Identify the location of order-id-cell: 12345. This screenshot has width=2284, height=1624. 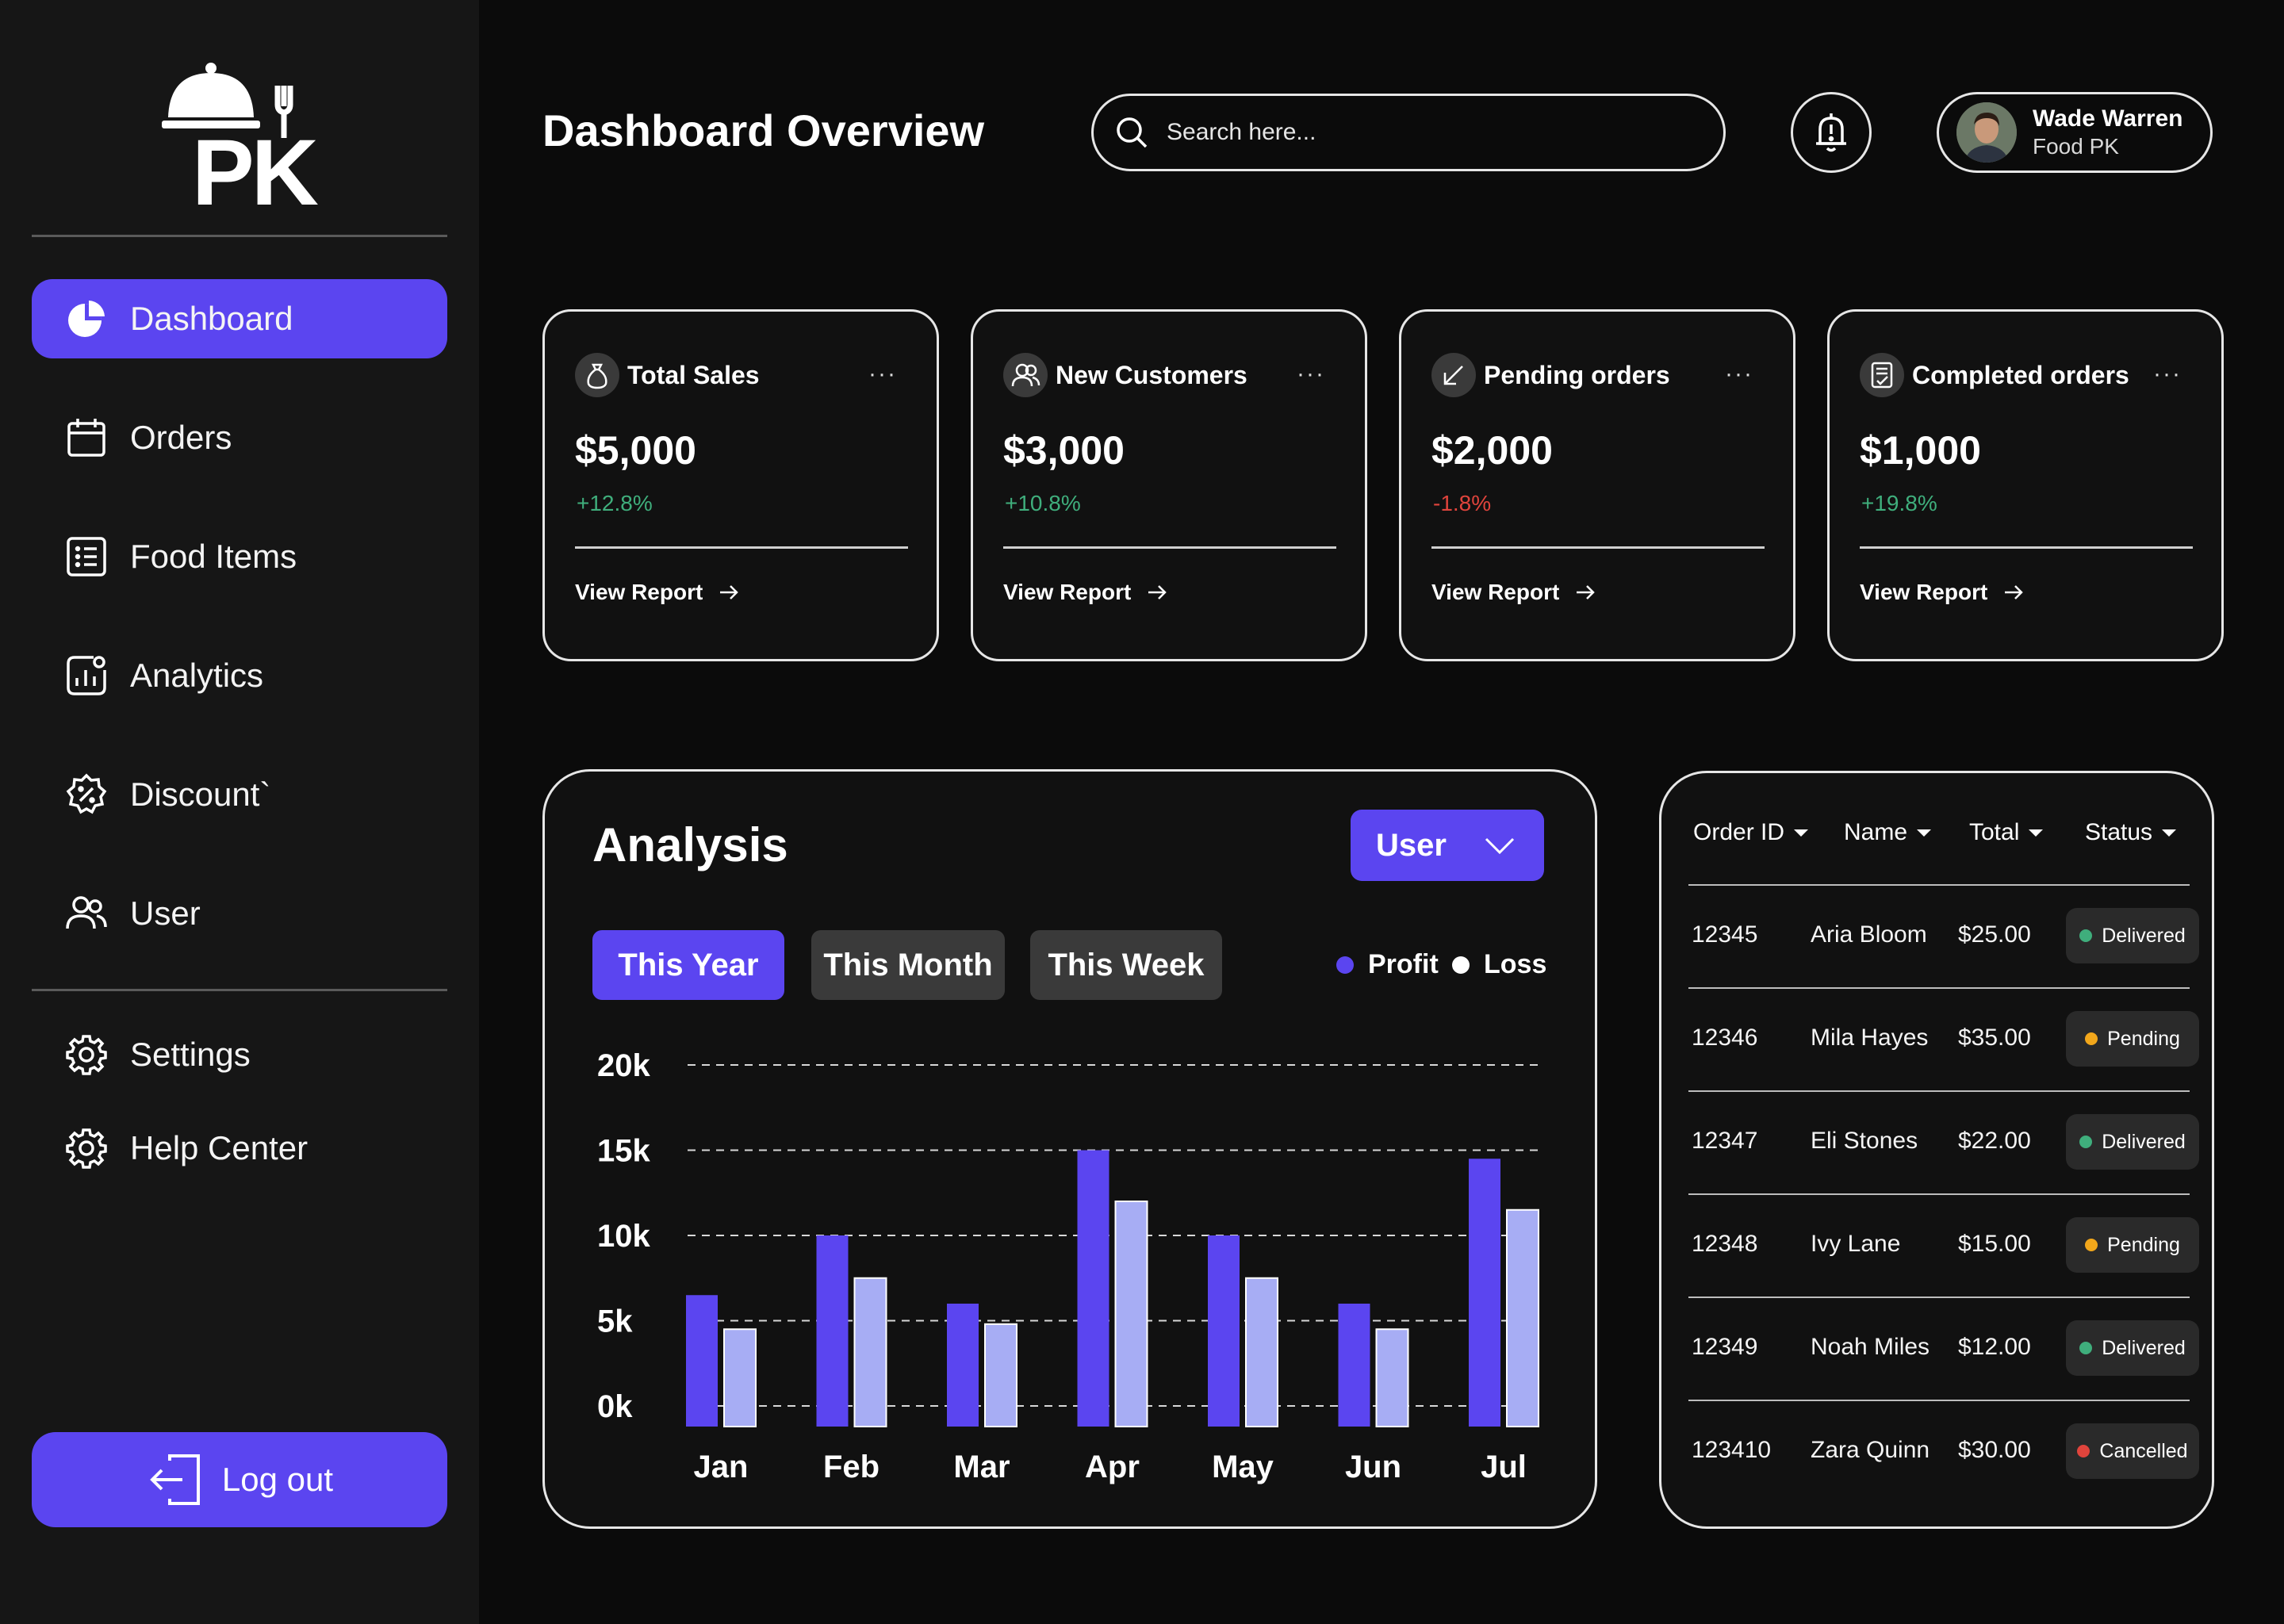
(1725, 935).